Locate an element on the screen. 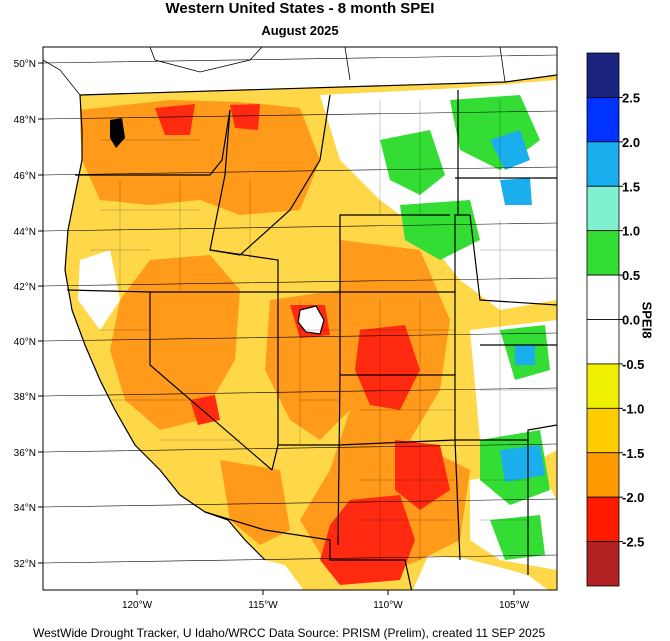 The height and width of the screenshot is (641, 670). great-salt-lake is located at coordinates (311, 320).